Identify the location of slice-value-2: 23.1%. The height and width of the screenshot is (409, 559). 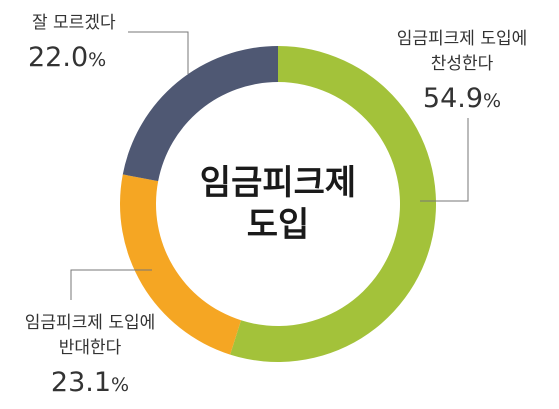
(90, 382).